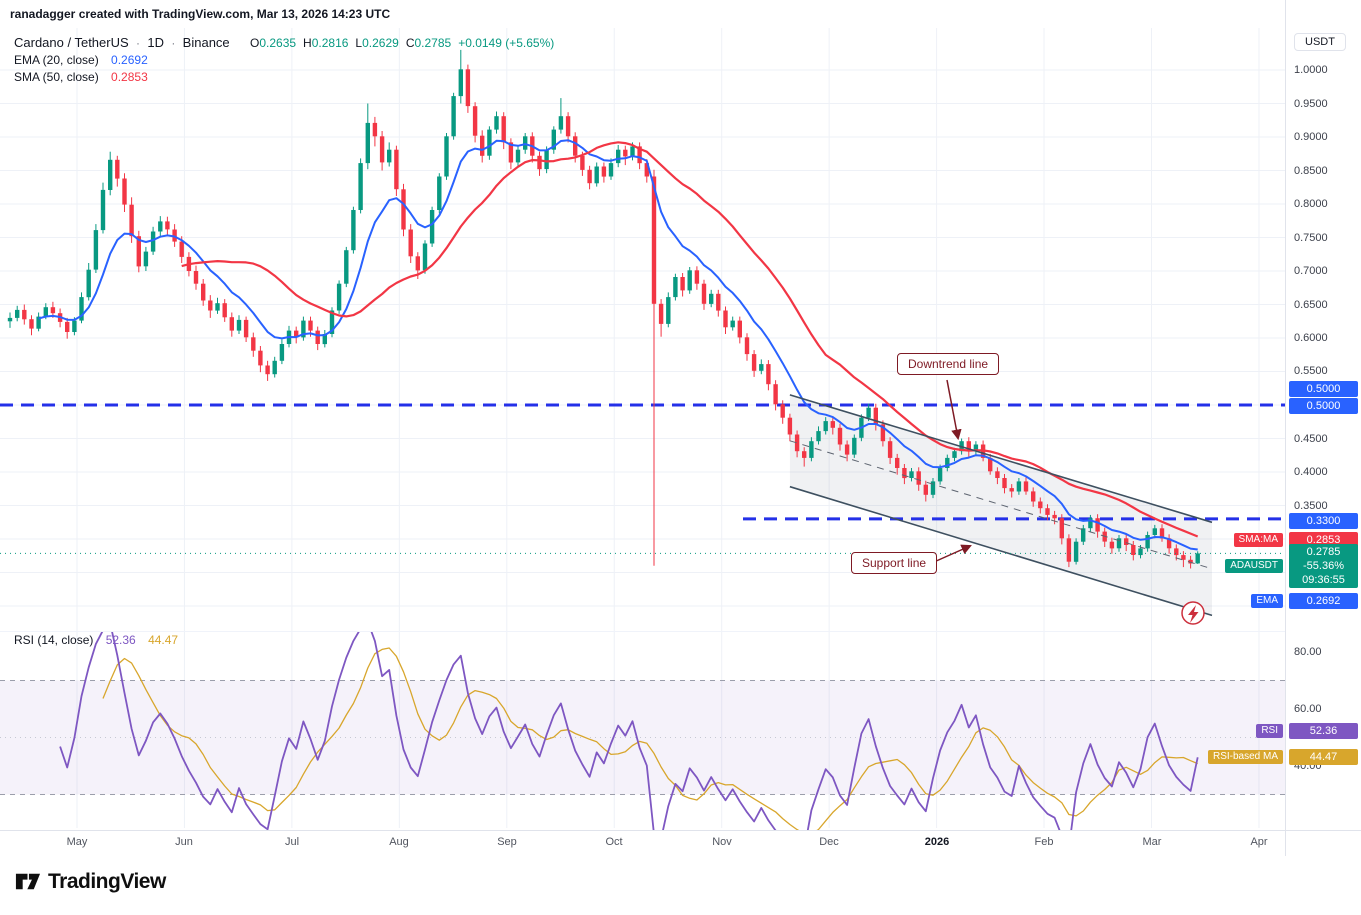 The height and width of the screenshot is (915, 1361). What do you see at coordinates (71, 42) in the screenshot?
I see `symbol-title: Cardano / TetherUS` at bounding box center [71, 42].